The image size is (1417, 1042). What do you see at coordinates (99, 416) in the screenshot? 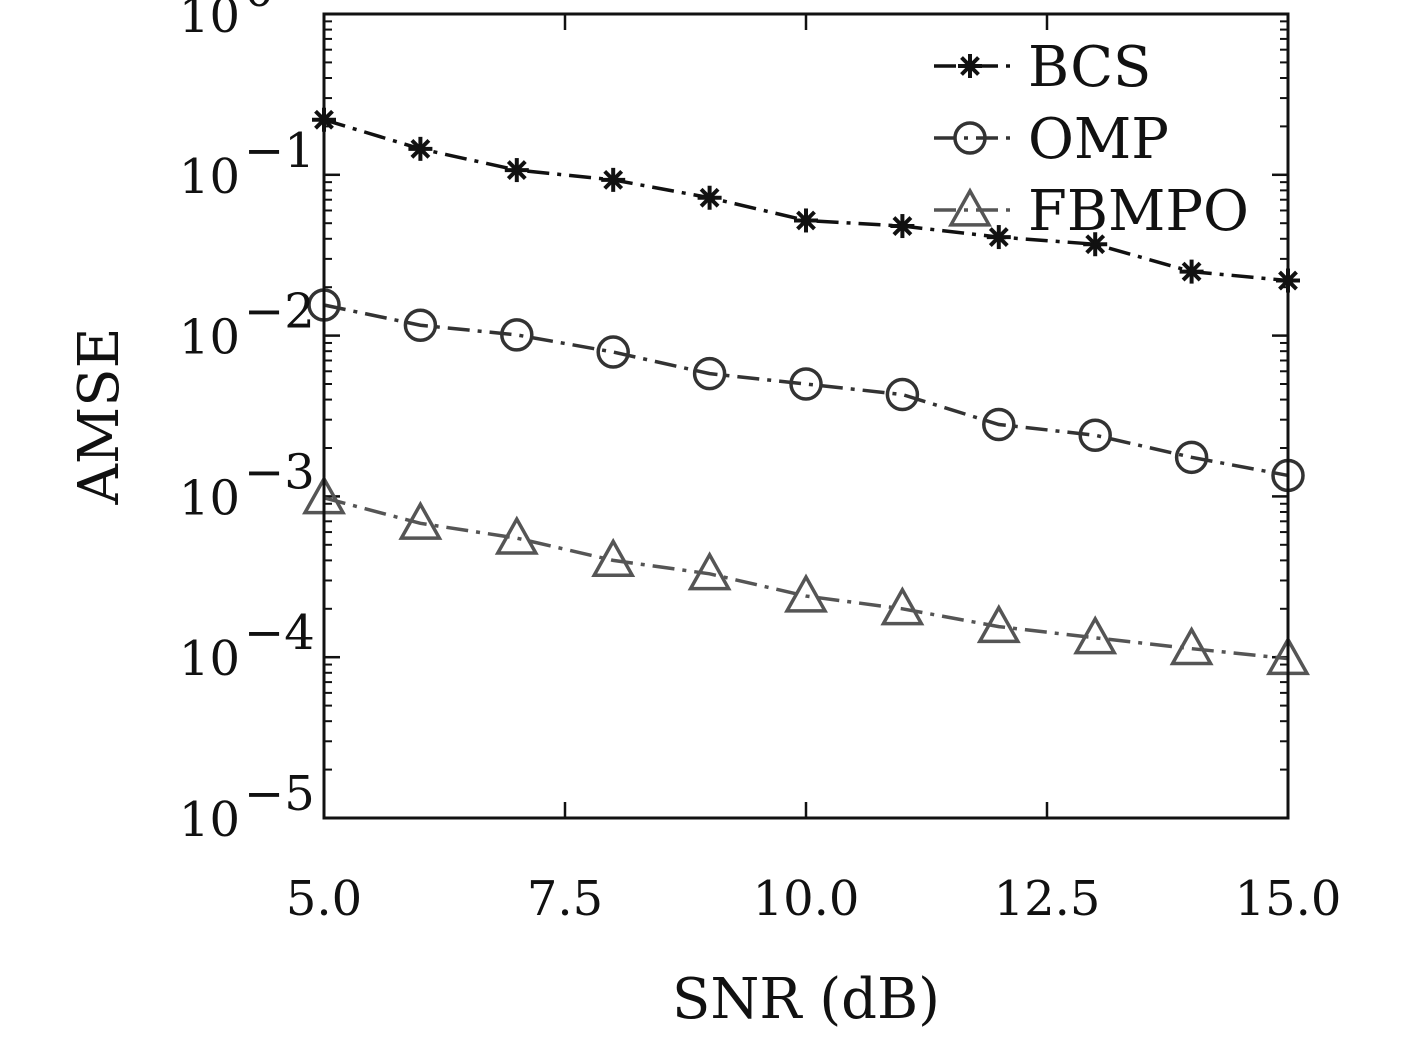
I see `y-axis-title: AMSE` at bounding box center [99, 416].